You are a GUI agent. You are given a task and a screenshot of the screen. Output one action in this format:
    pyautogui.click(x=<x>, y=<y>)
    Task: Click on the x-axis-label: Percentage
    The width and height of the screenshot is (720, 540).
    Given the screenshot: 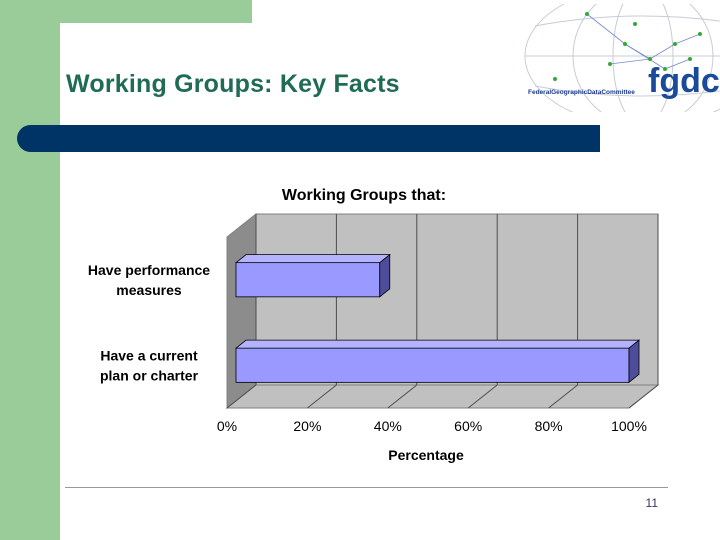 What is the action you would take?
    pyautogui.click(x=426, y=455)
    